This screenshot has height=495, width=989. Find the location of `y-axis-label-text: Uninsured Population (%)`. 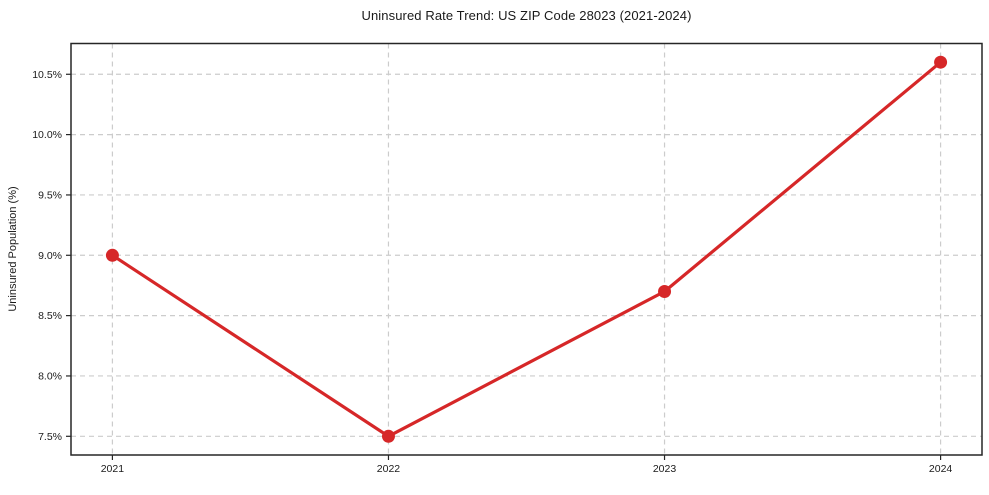

y-axis-label-text: Uninsured Population (%) is located at coordinates (13, 249).